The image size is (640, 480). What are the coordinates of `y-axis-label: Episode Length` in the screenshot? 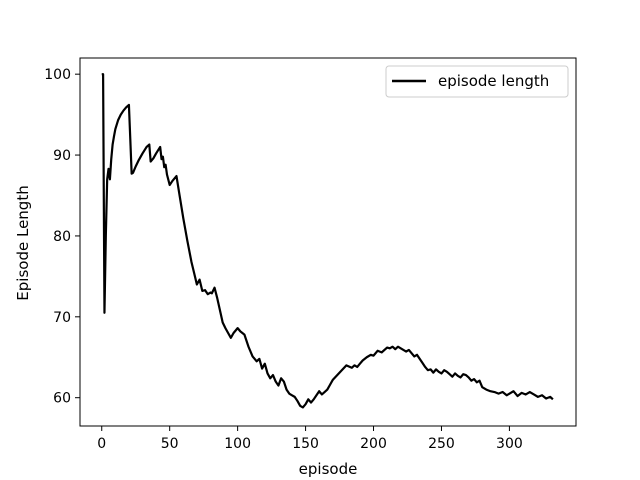 It's located at (23, 242).